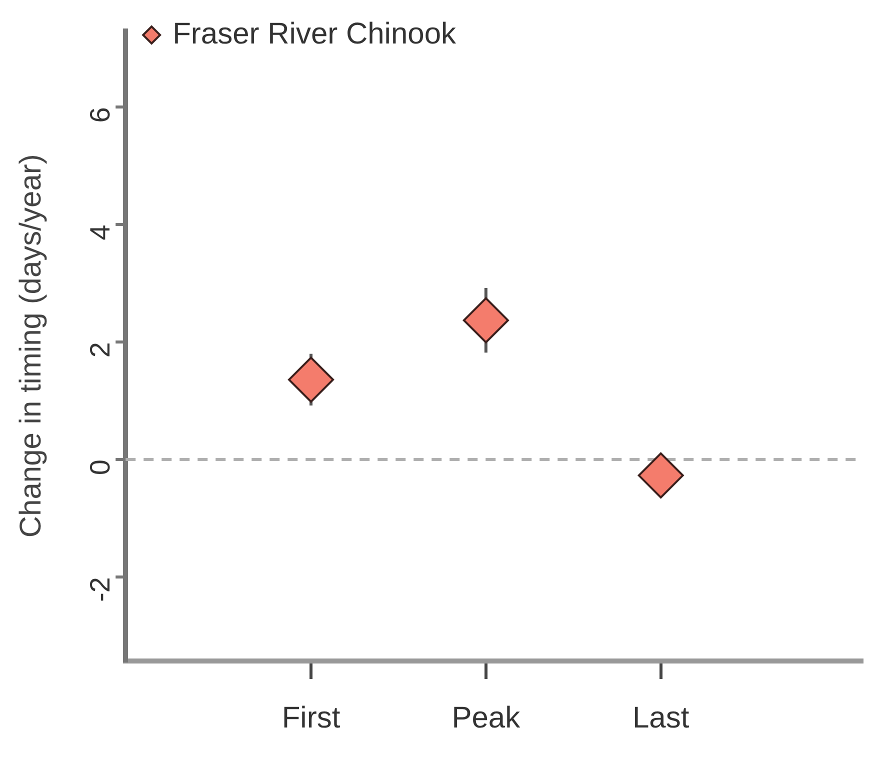 This screenshot has height=769, width=886. I want to click on legend-label: Fraser River Chinook, so click(315, 33).